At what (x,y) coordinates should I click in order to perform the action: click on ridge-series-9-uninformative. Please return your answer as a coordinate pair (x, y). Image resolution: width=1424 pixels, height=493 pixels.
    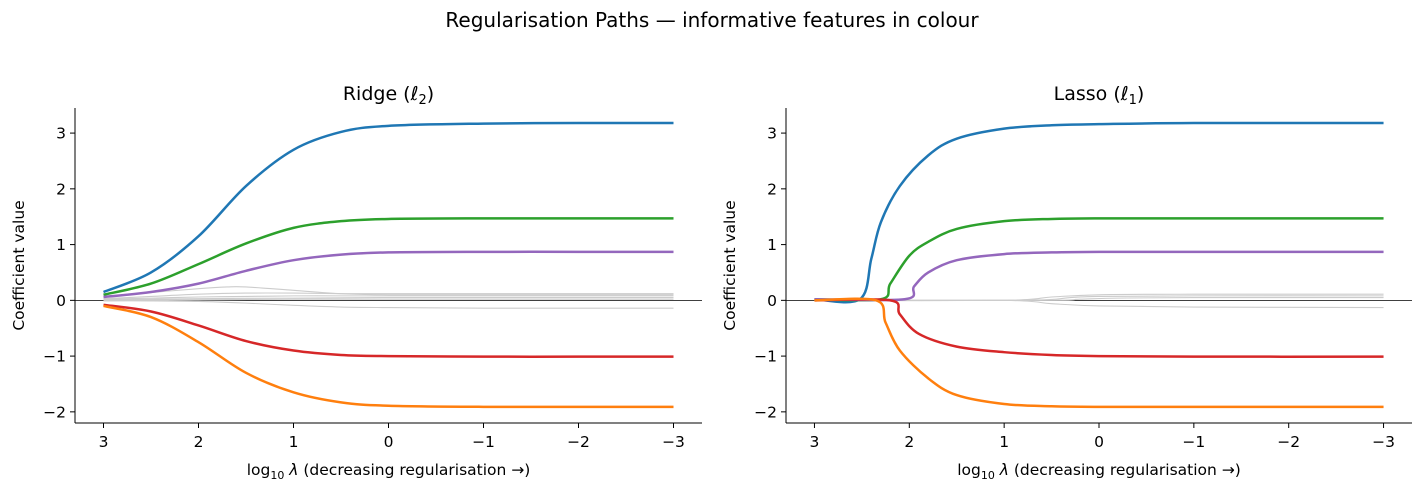
    Looking at the image, I should click on (388, 298).